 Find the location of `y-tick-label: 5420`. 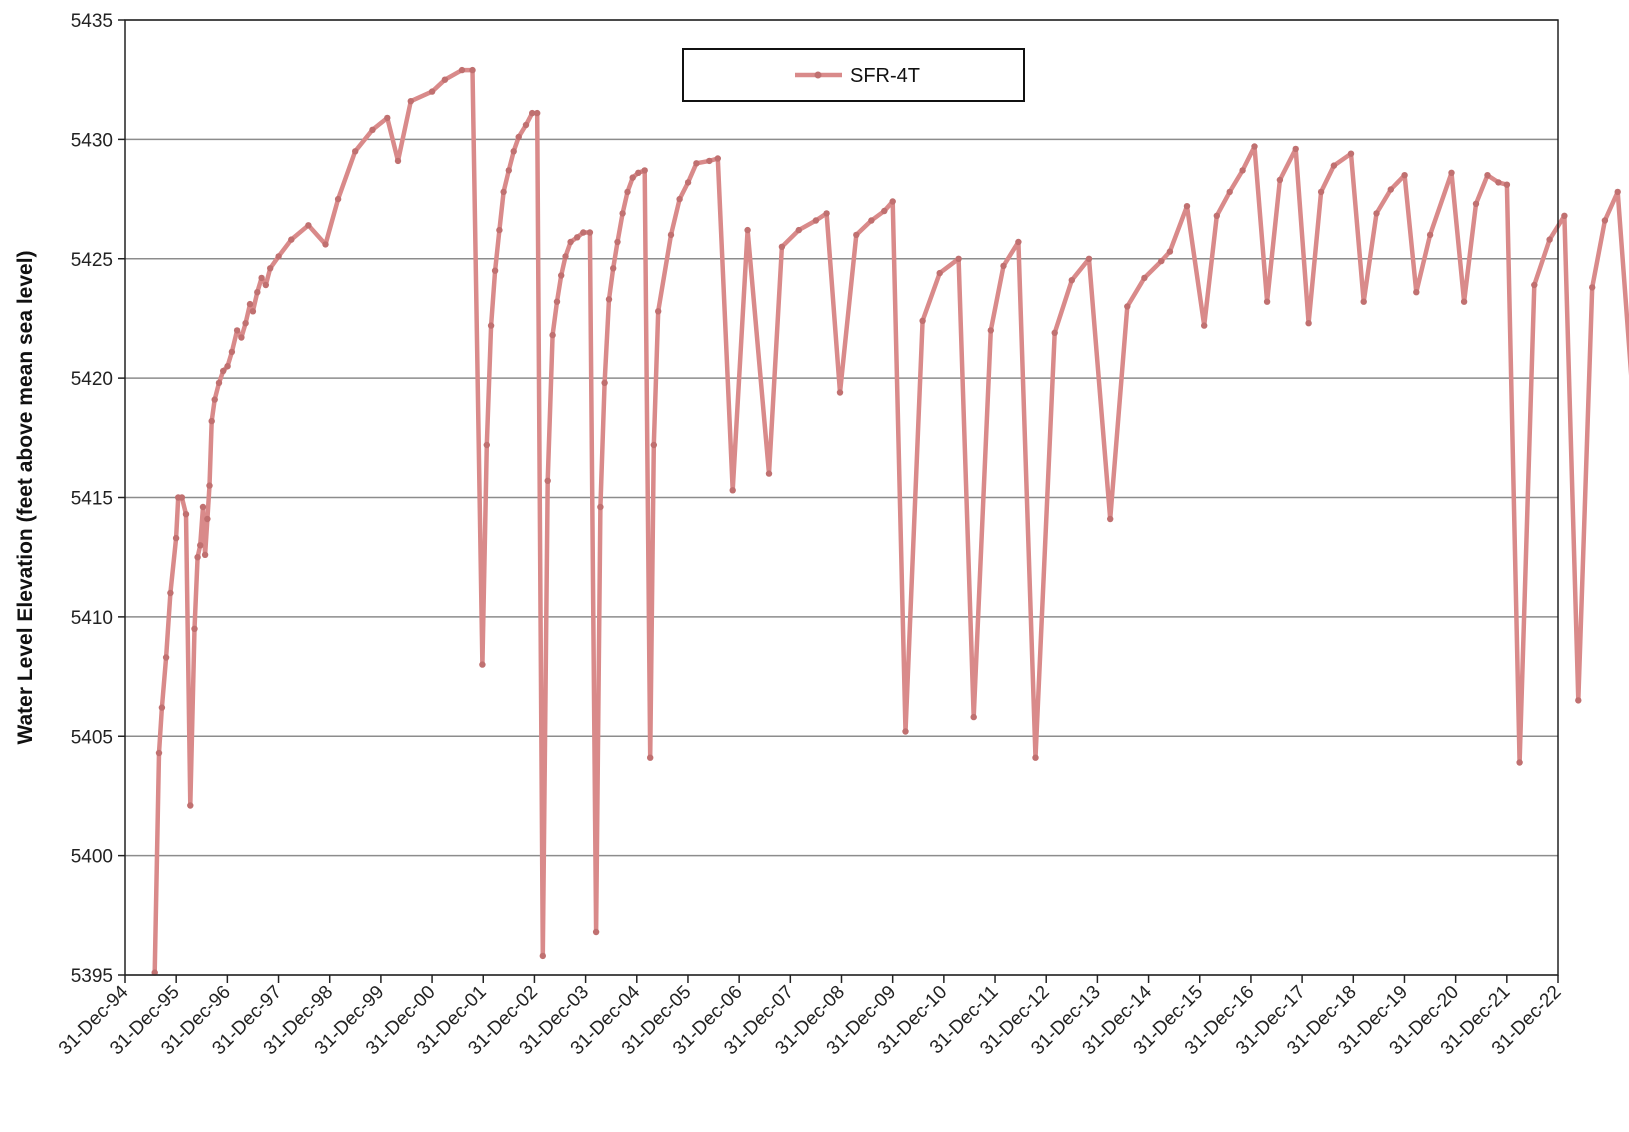

y-tick-label: 5420 is located at coordinates (92, 379).